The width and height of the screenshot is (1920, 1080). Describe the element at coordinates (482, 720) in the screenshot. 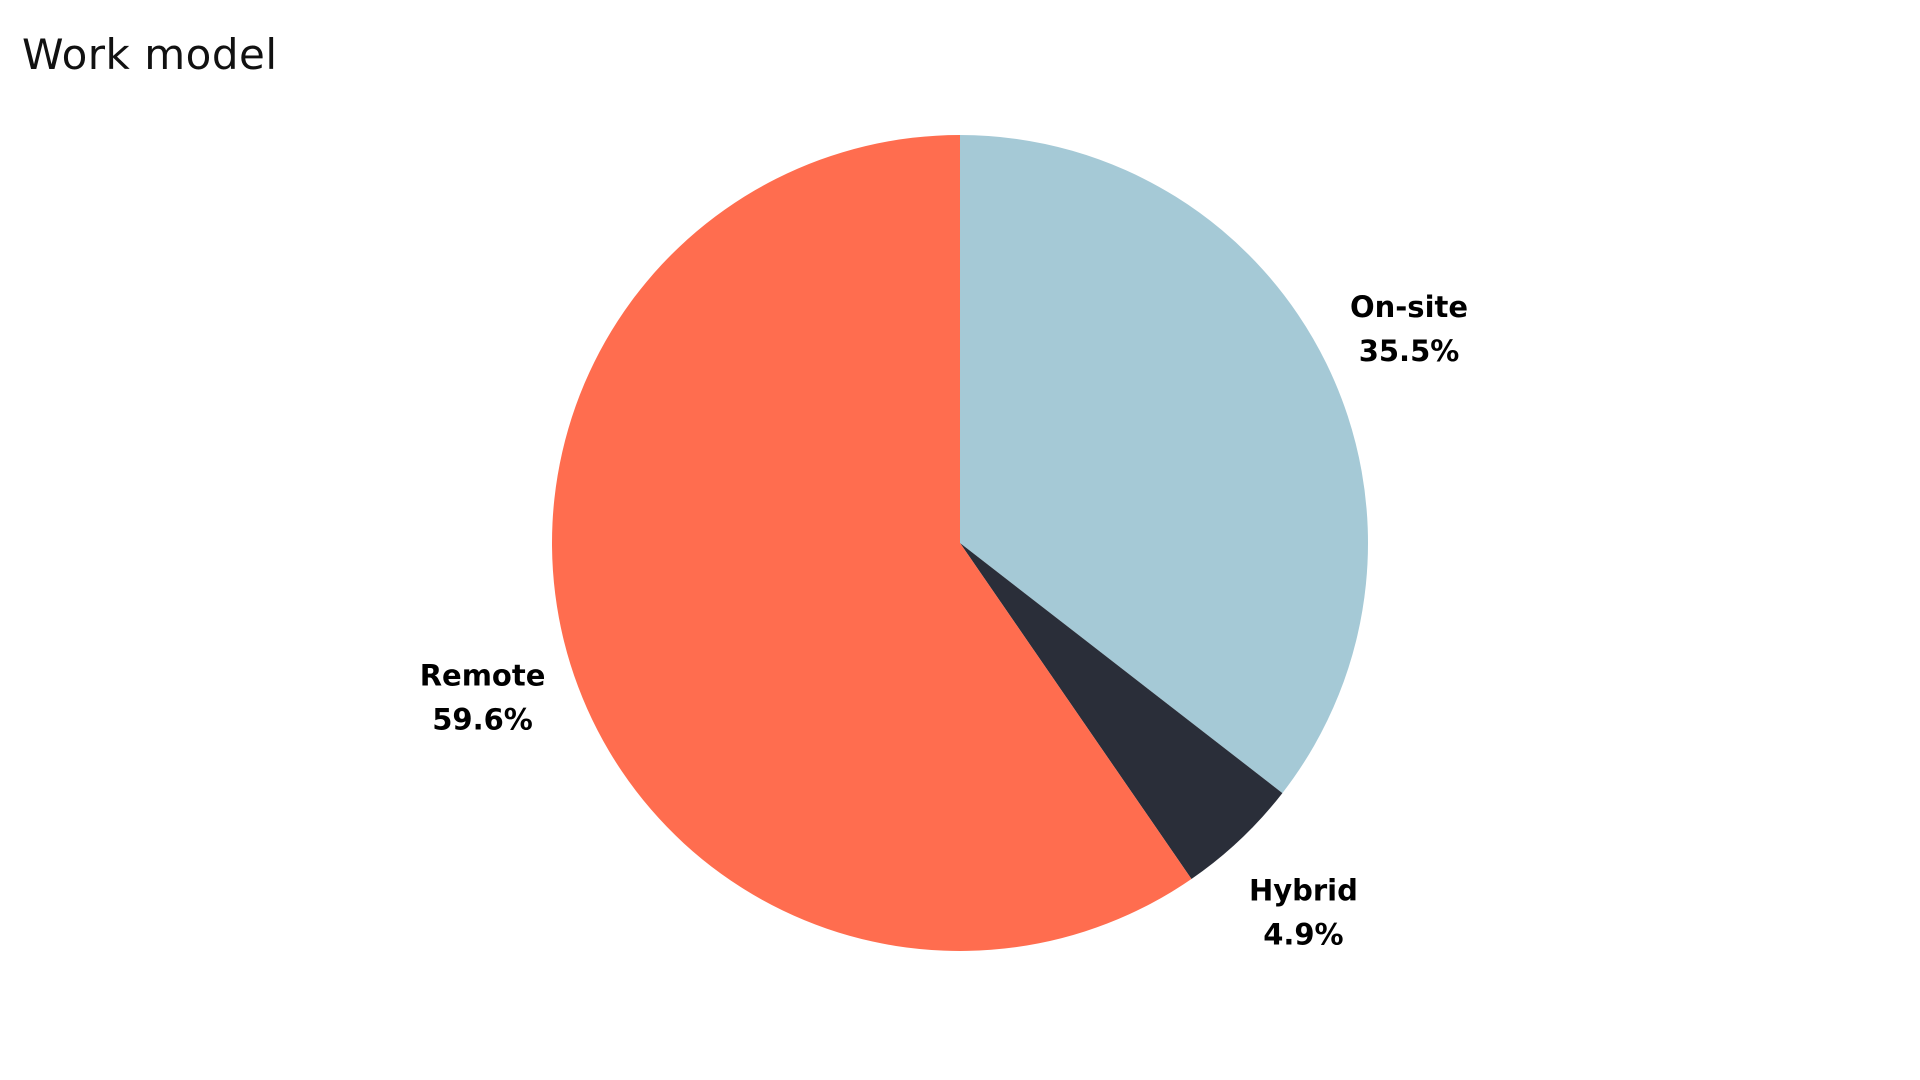

I see `slice-percent-remote: 59.6%` at that location.